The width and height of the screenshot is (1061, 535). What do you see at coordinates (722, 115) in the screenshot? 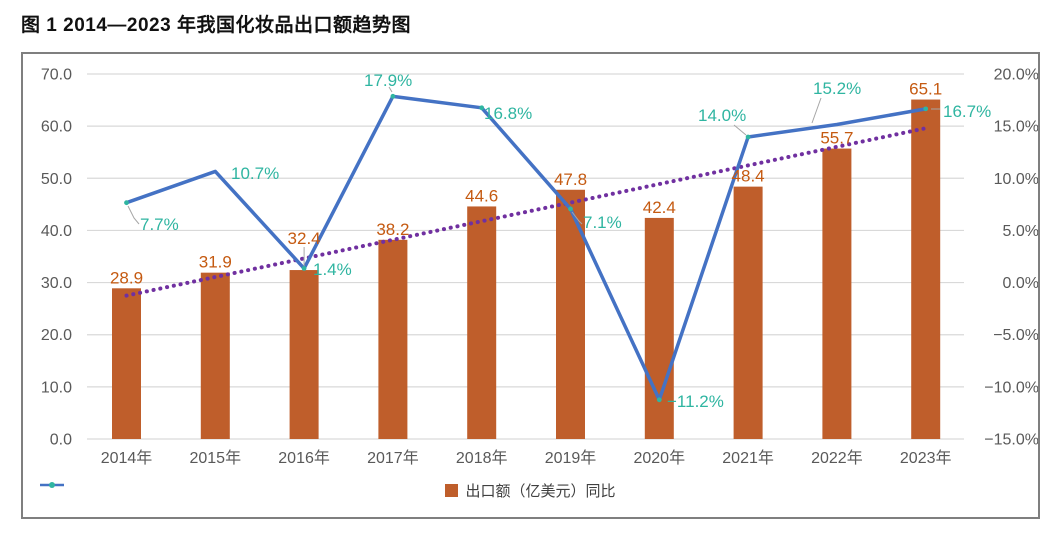
I see `yoy-point-label: 14.0%` at bounding box center [722, 115].